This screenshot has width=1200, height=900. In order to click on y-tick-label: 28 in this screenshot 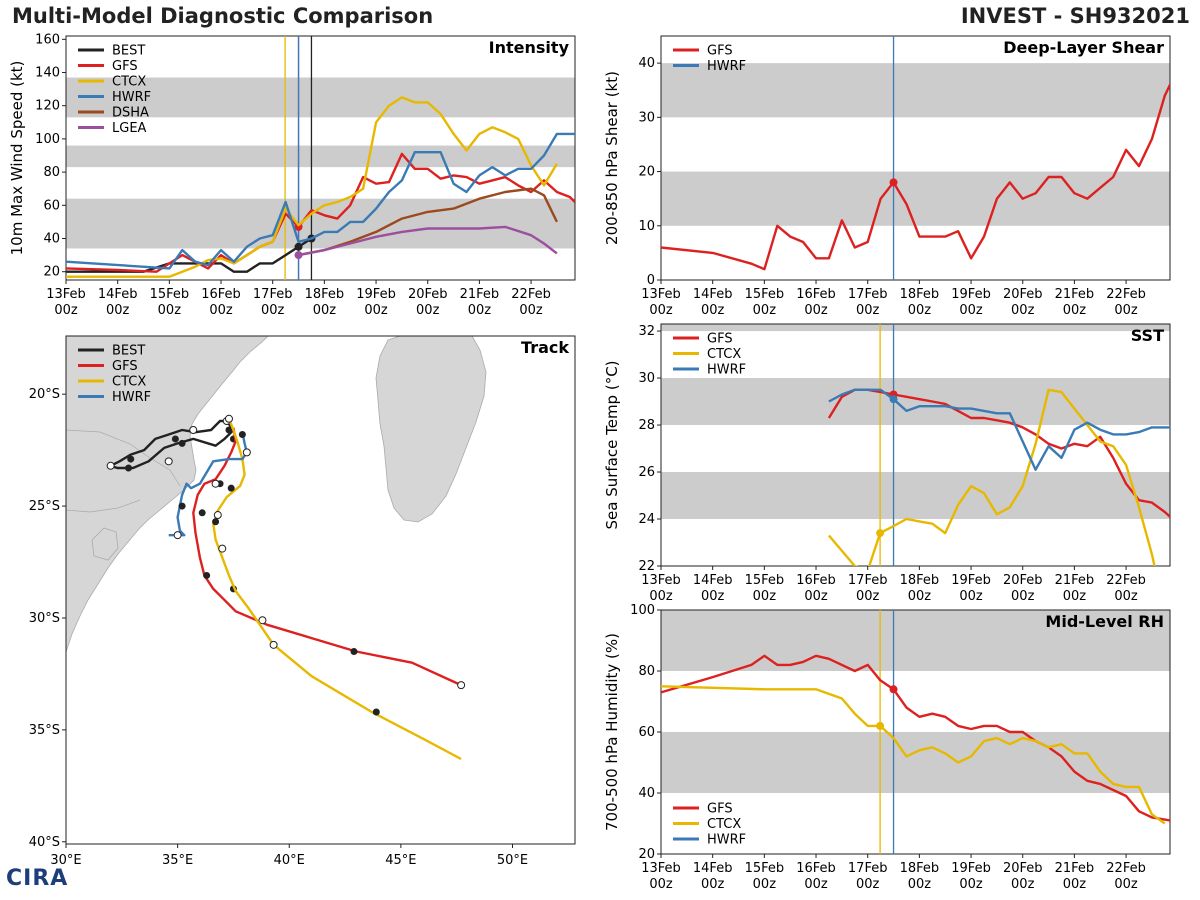, I will do `click(646, 425)`.